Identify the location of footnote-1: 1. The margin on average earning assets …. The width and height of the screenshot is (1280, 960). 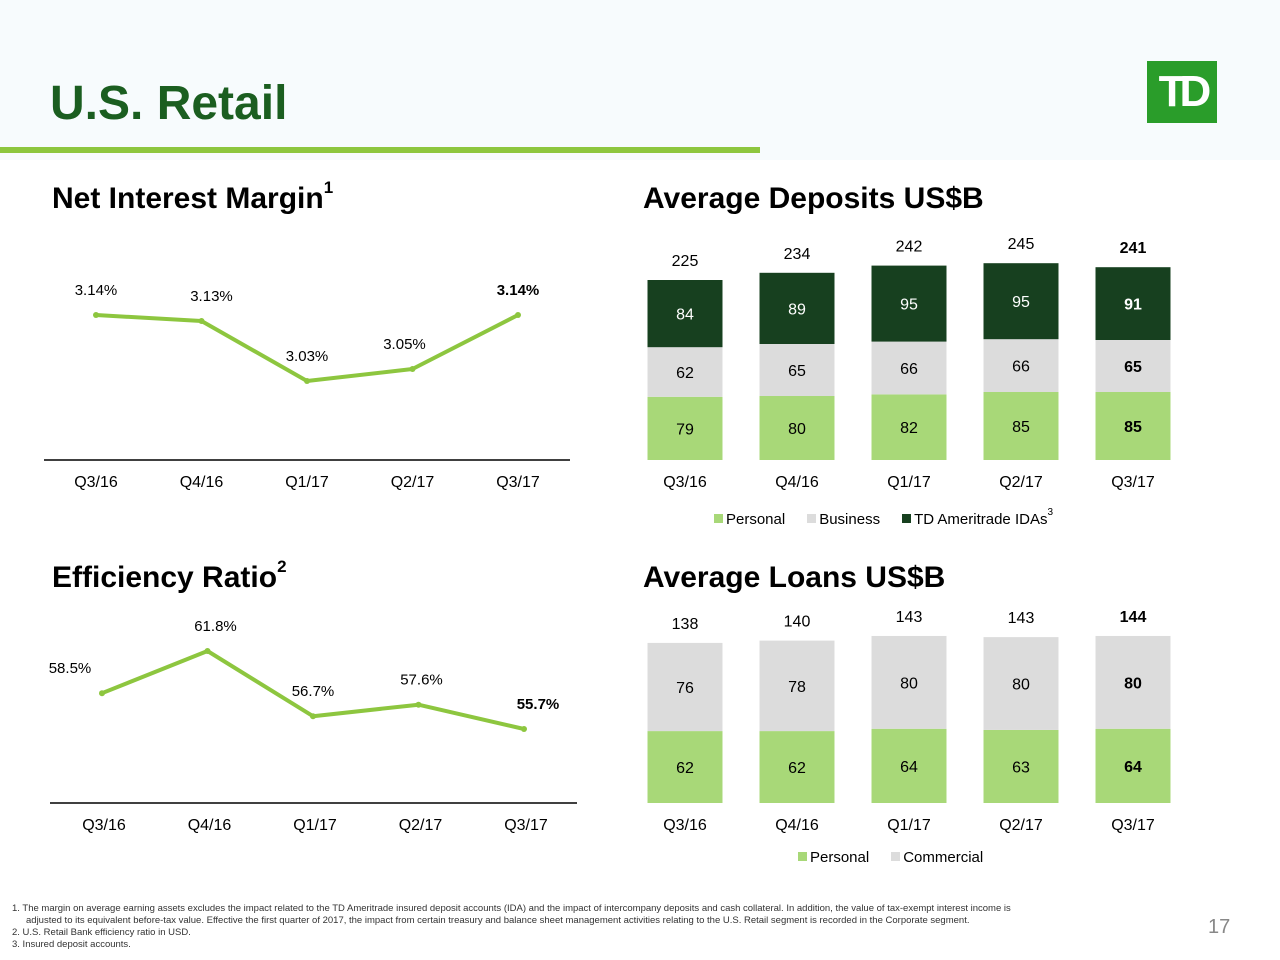
(511, 908).